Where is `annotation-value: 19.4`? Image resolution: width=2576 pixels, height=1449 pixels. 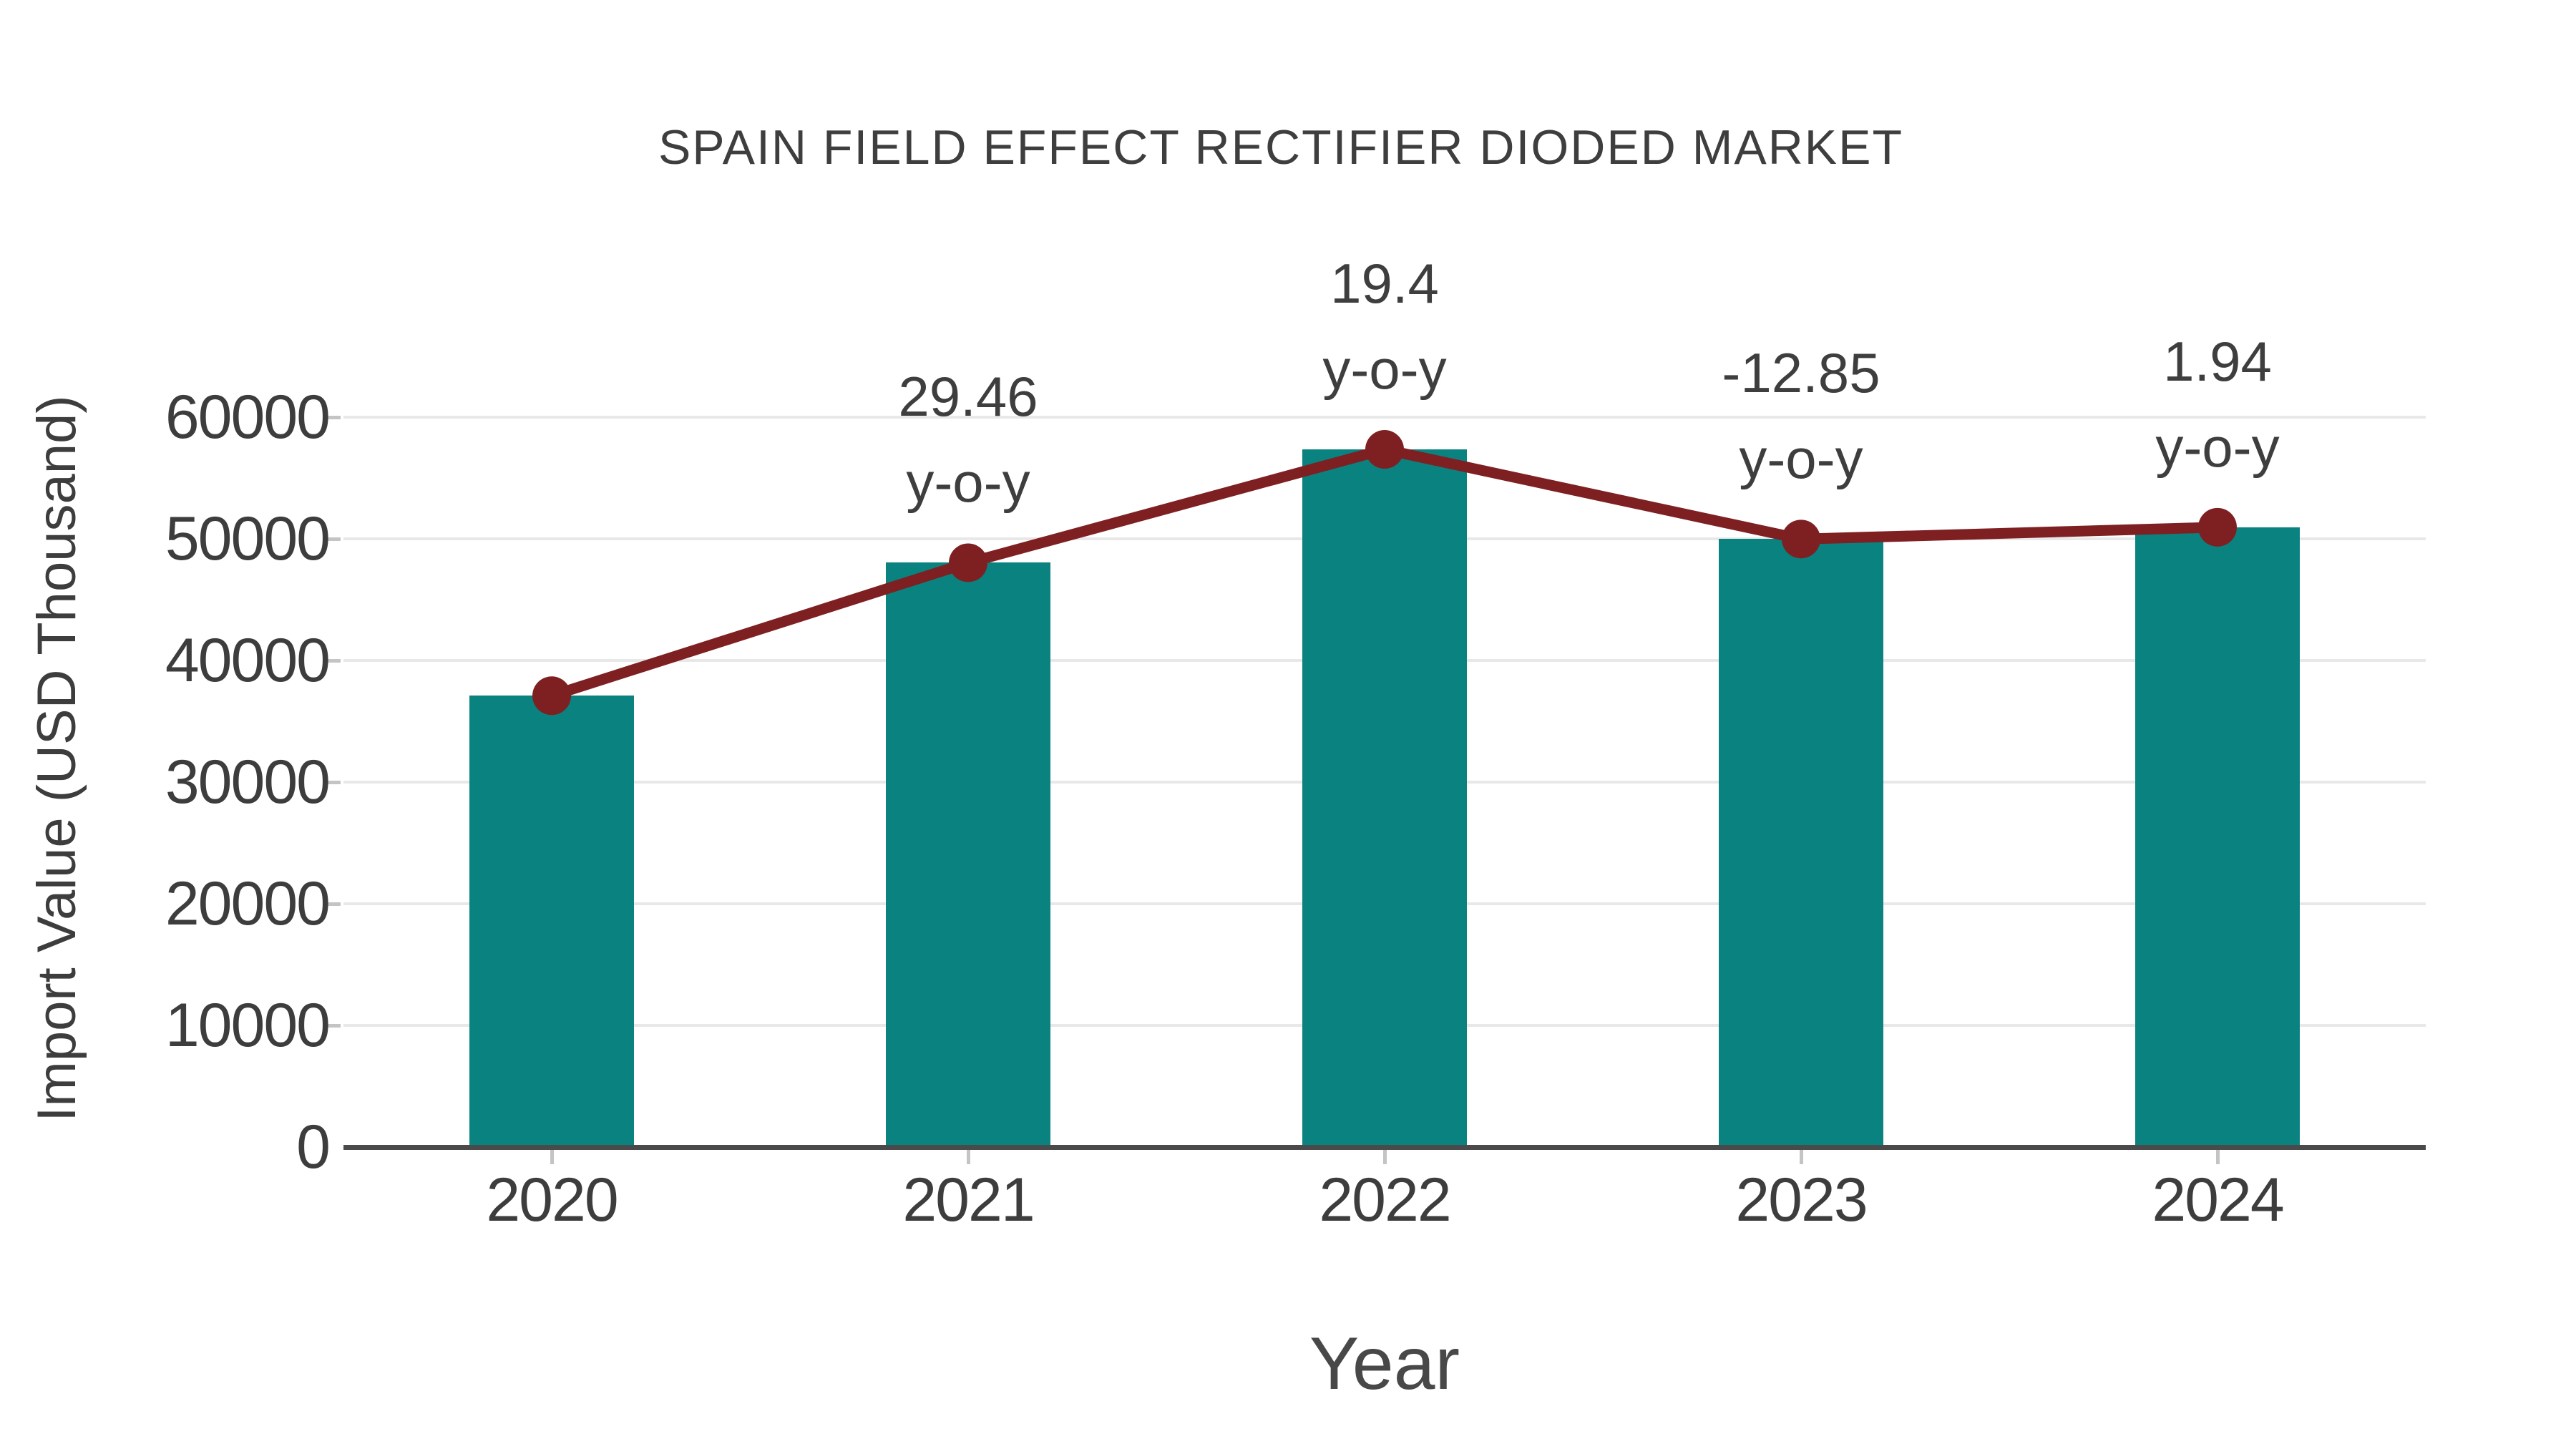
annotation-value: 19.4 is located at coordinates (1384, 284).